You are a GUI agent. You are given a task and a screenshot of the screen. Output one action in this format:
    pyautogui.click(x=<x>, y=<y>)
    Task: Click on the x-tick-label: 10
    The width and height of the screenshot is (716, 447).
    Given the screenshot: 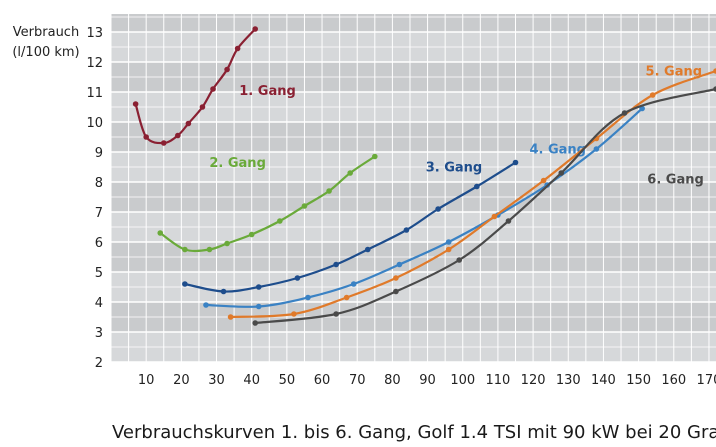 What is the action you would take?
    pyautogui.click(x=146, y=380)
    